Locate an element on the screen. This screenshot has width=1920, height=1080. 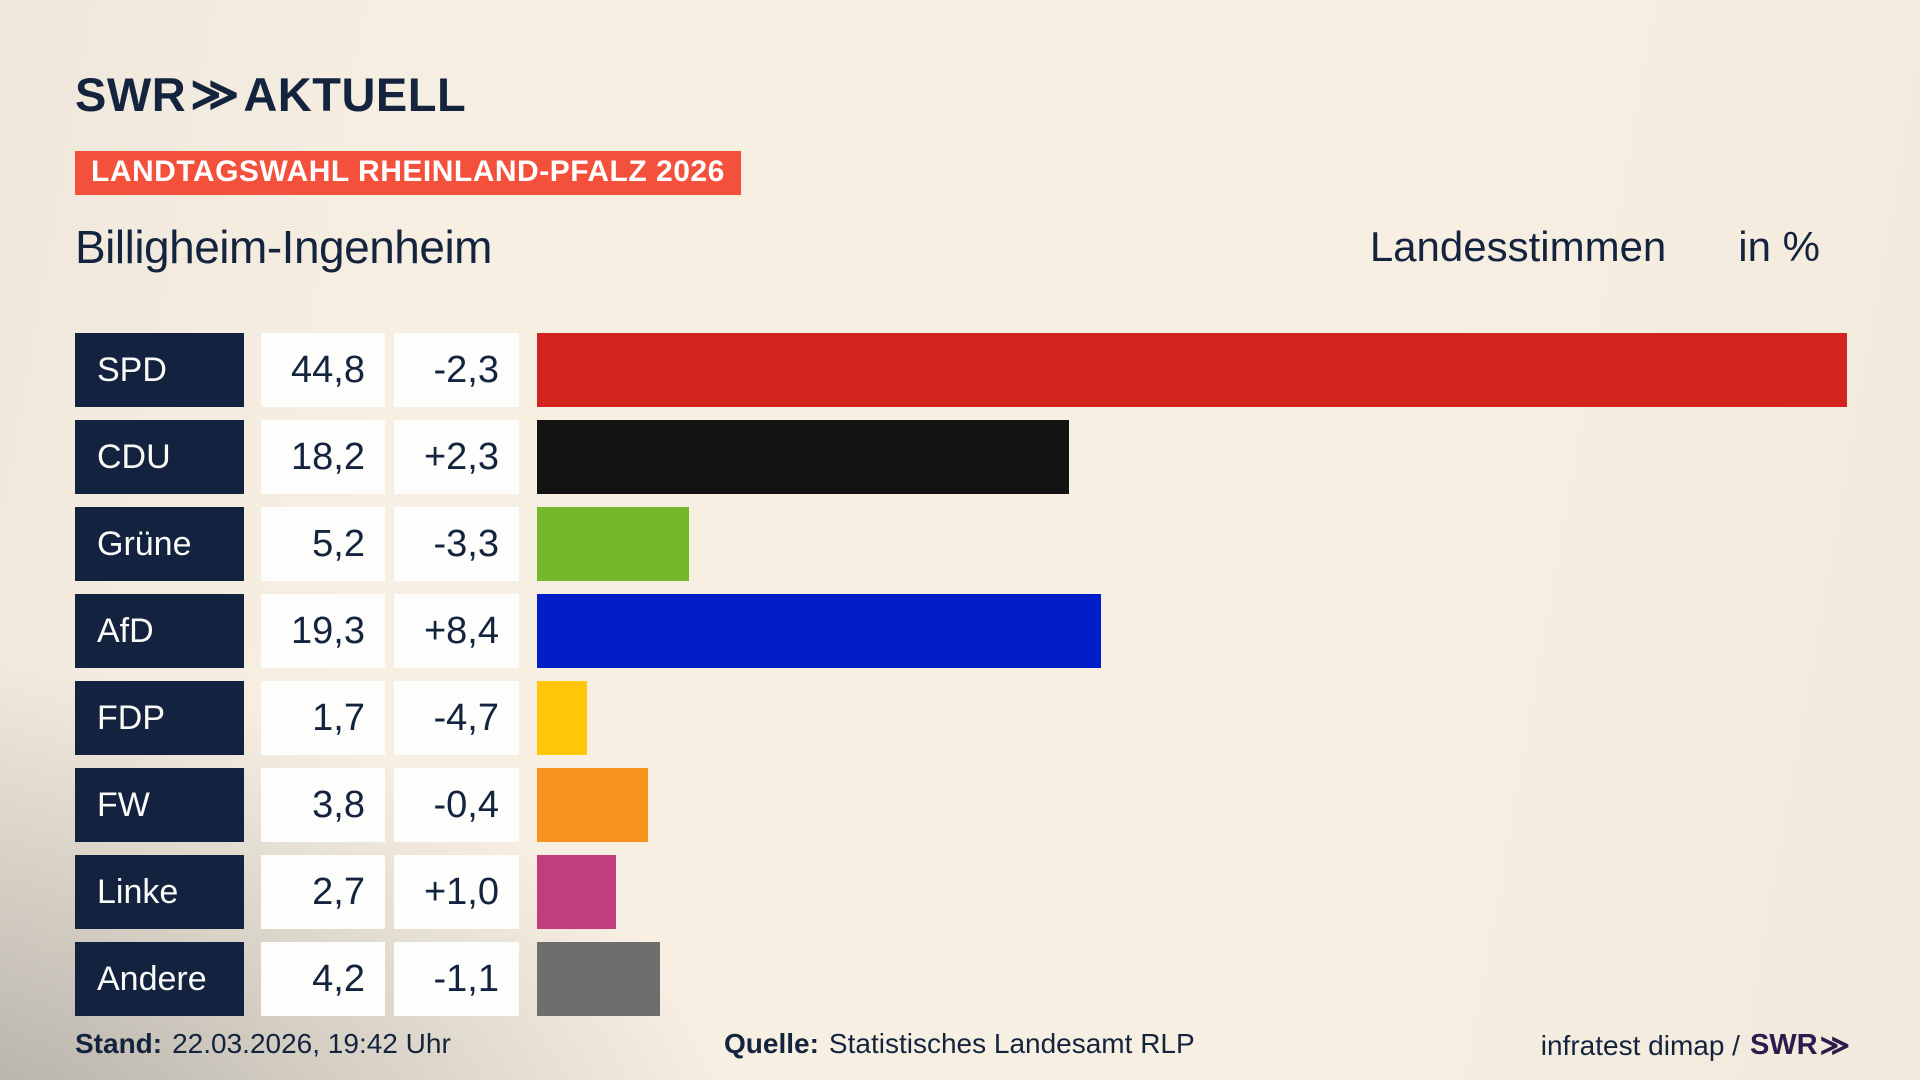
timestamp: Stand: 22.03.2026, 19:42 Uhr is located at coordinates (263, 1044).